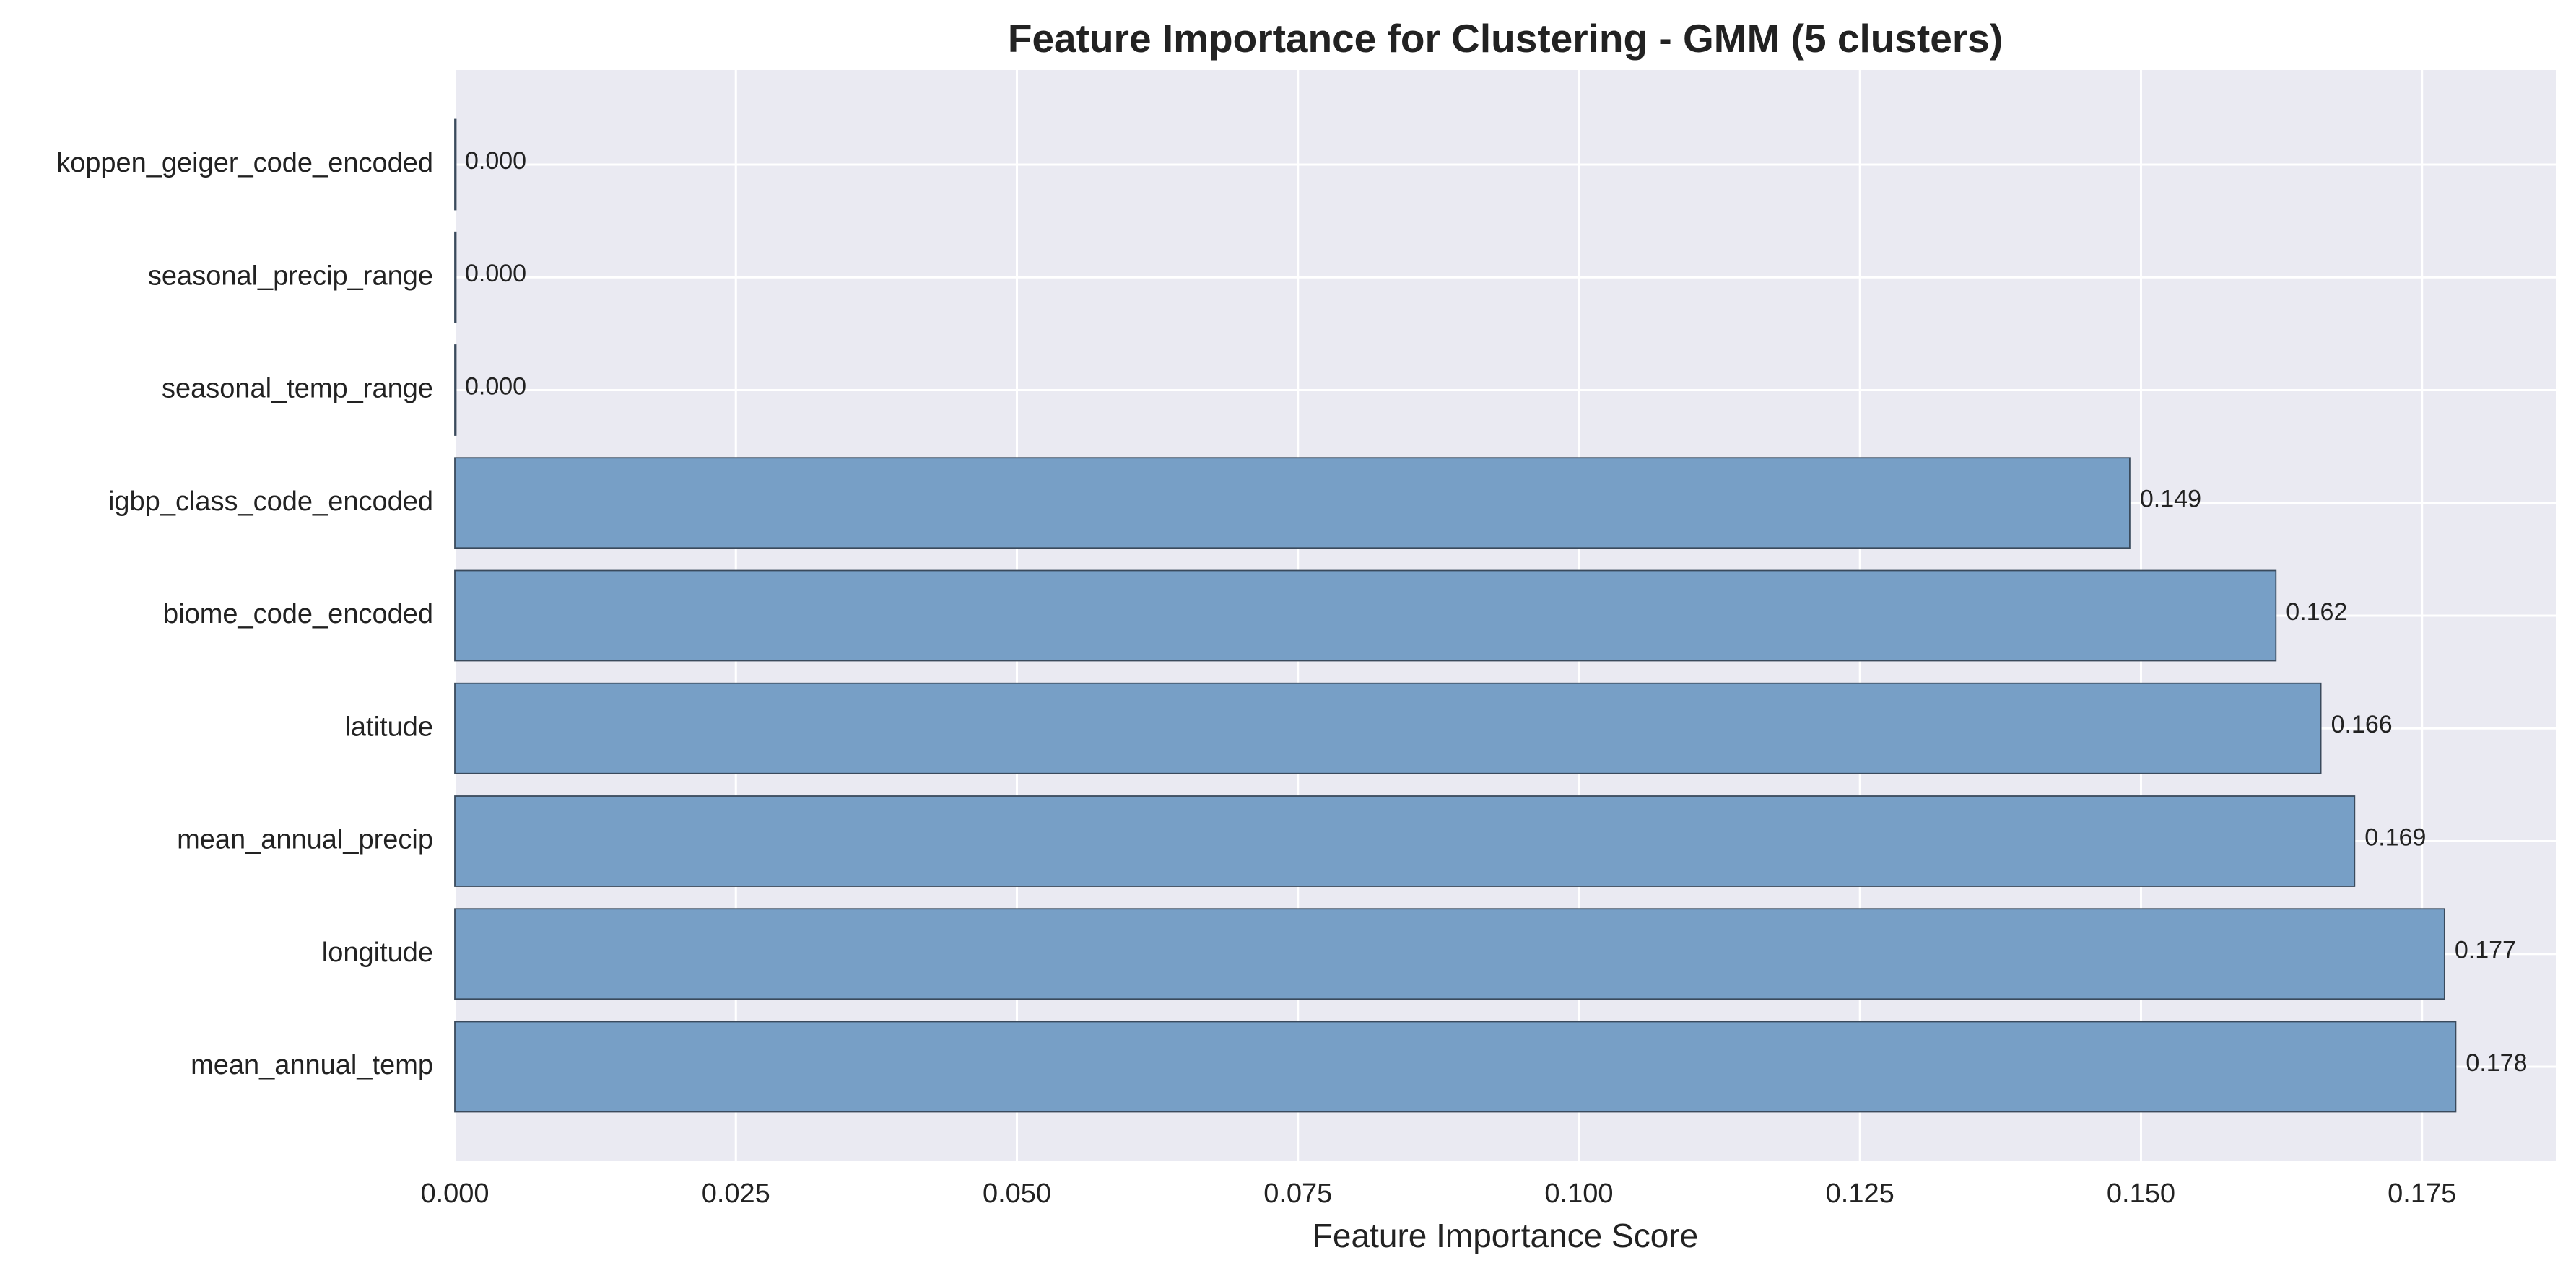 The height and width of the screenshot is (1276, 2576). What do you see at coordinates (1365, 615) in the screenshot?
I see `bar-biome_code_encoded` at bounding box center [1365, 615].